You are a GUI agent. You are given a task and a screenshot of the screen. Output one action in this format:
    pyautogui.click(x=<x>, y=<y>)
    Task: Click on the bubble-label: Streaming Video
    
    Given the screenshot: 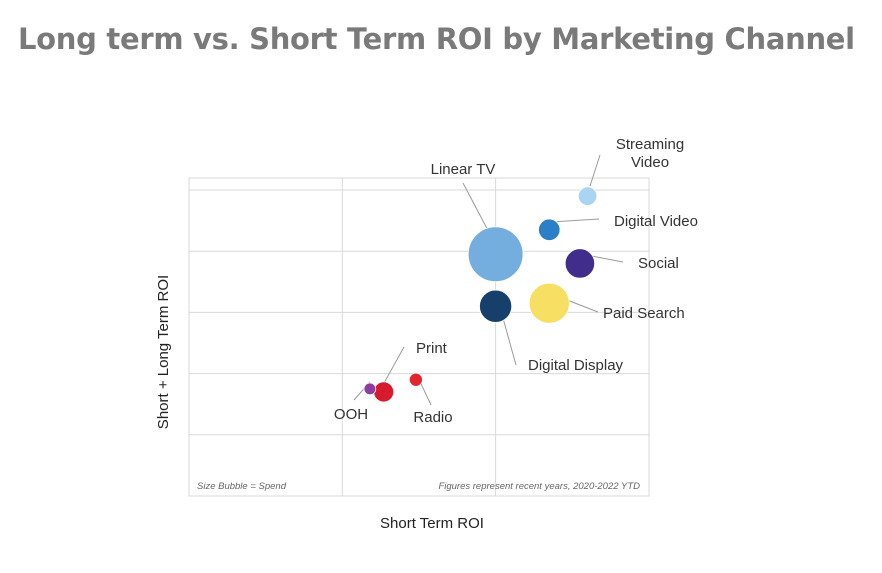 What is the action you would take?
    pyautogui.click(x=650, y=153)
    